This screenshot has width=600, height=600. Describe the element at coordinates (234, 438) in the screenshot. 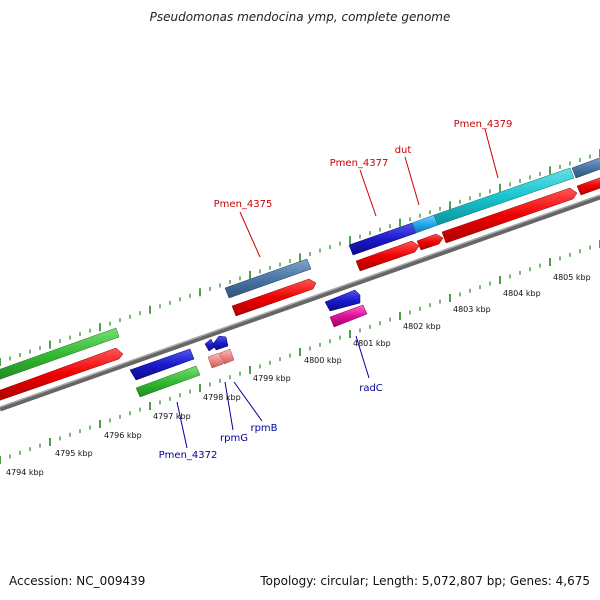

I see `gene-label: rpmG` at that location.